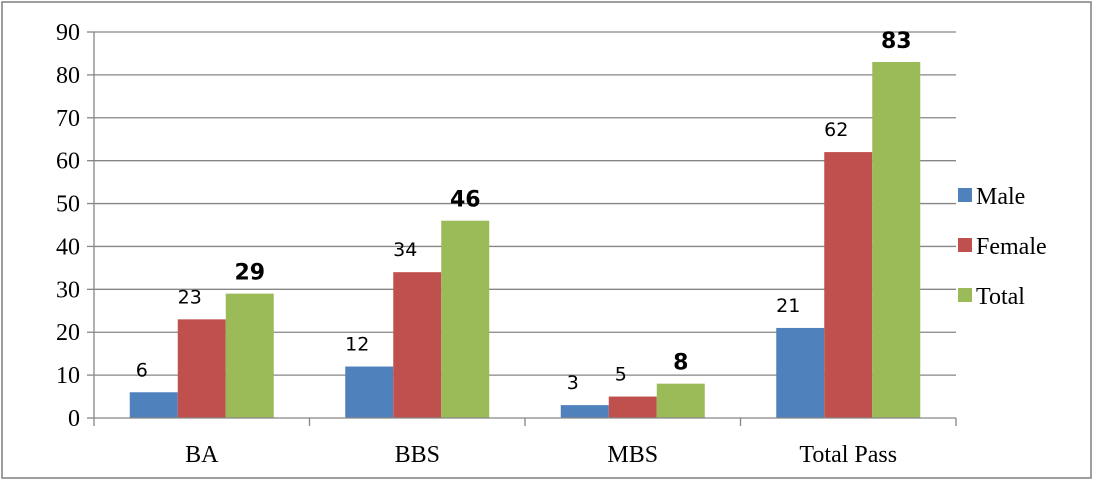  I want to click on data-label: 8, so click(680, 363).